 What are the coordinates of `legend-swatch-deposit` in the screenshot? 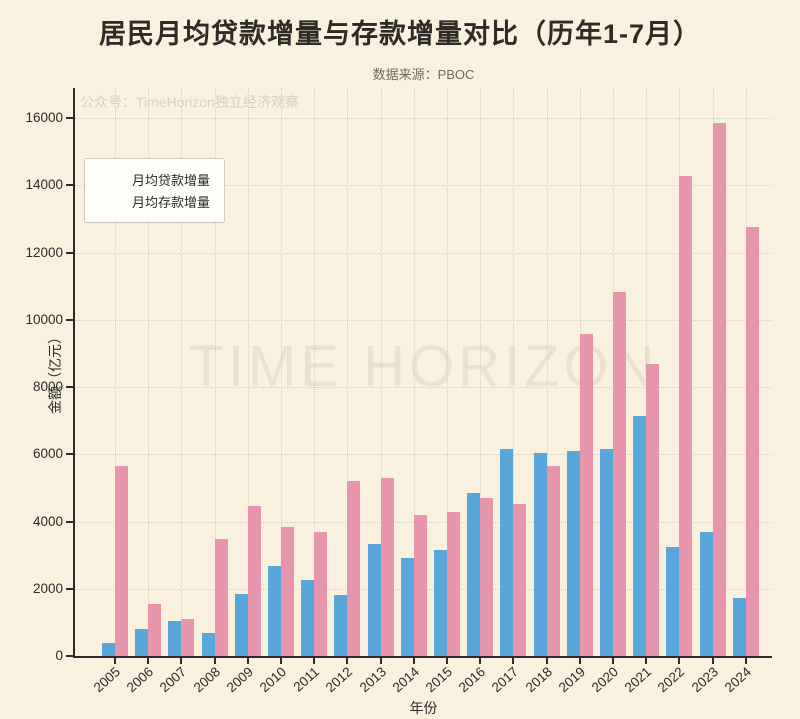 It's located at (108, 201).